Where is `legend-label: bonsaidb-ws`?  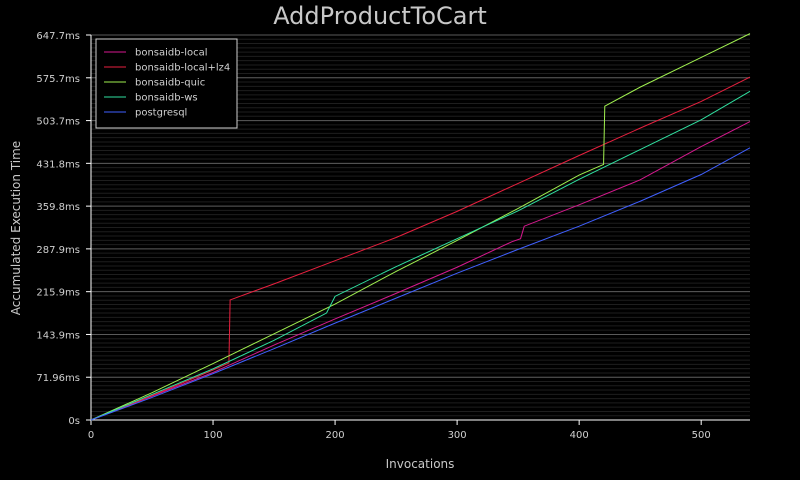
legend-label: bonsaidb-ws is located at coordinates (166, 98).